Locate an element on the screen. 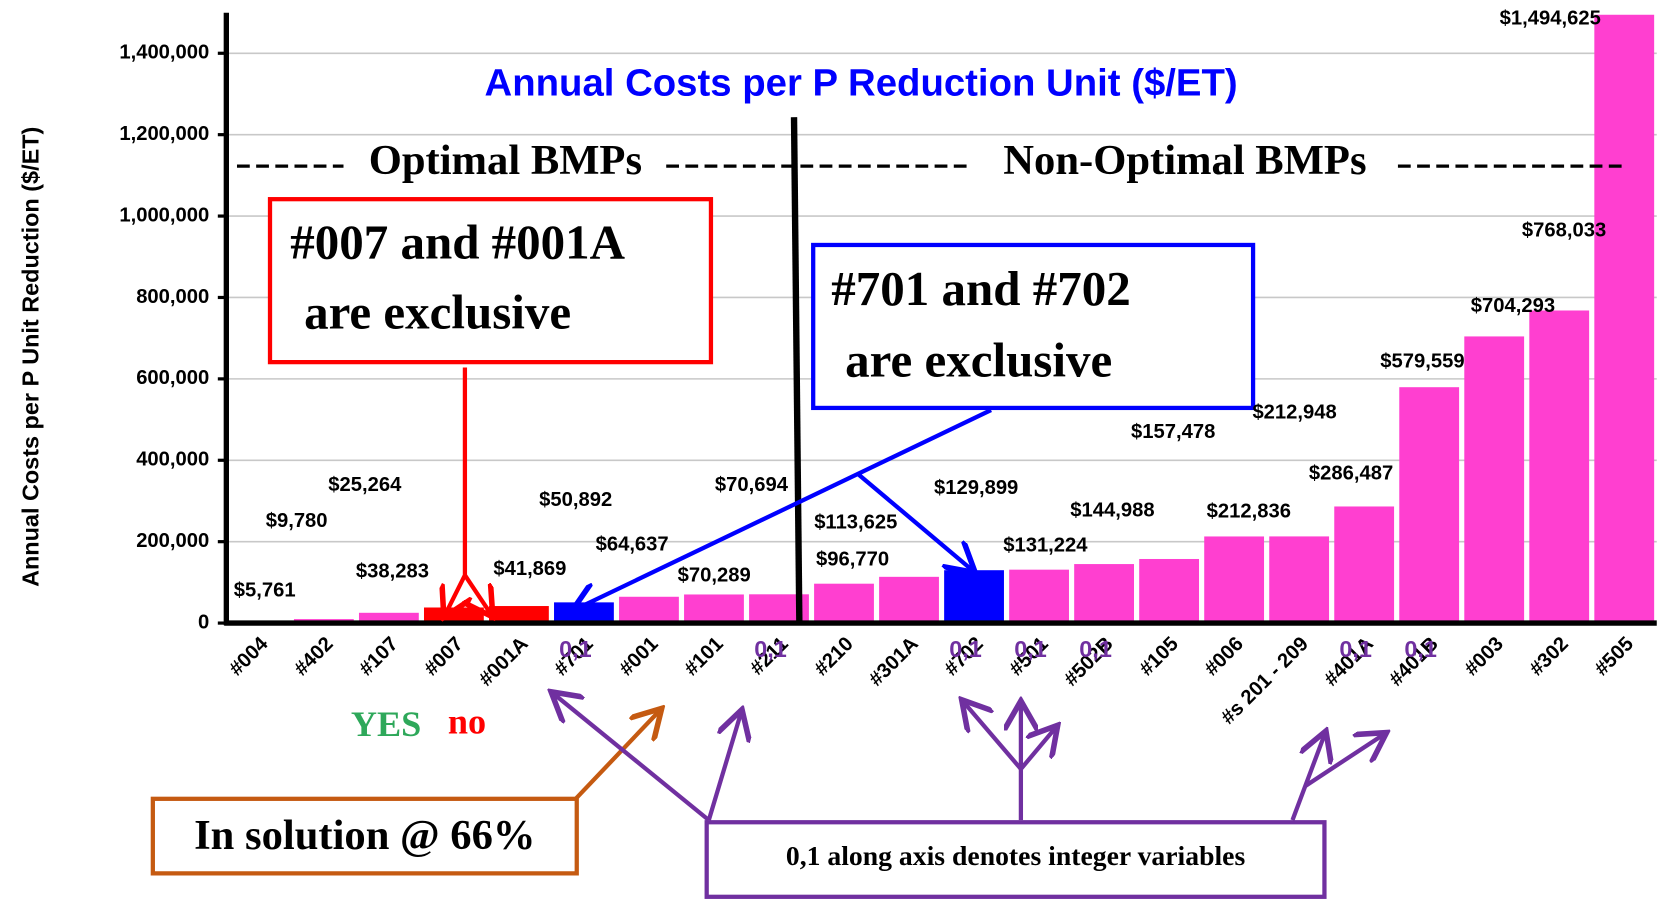 This screenshot has height=900, width=1669. optimal-label: Optimal BMPs is located at coordinates (505, 160).